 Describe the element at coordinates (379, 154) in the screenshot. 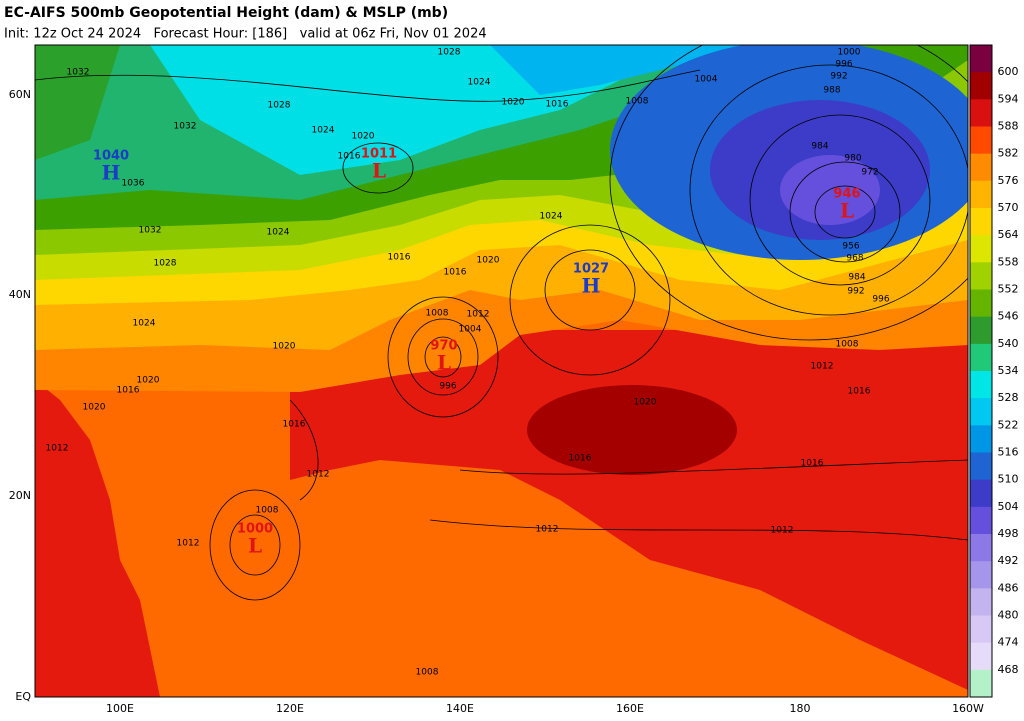

I see `center-value: 1011` at that location.